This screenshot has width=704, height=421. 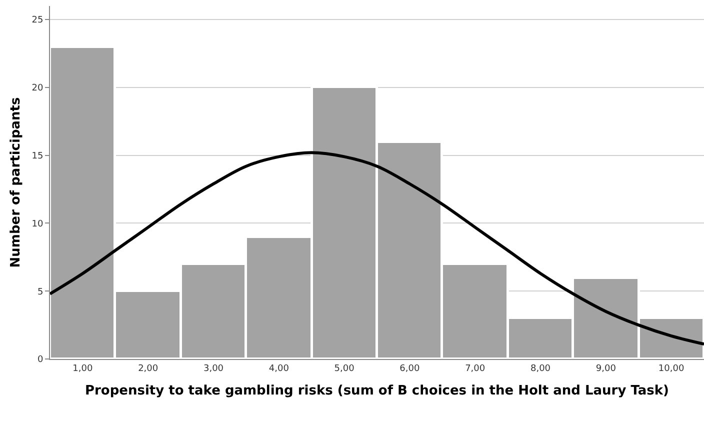 I want to click on y-tick-label: 5, so click(x=40, y=292).